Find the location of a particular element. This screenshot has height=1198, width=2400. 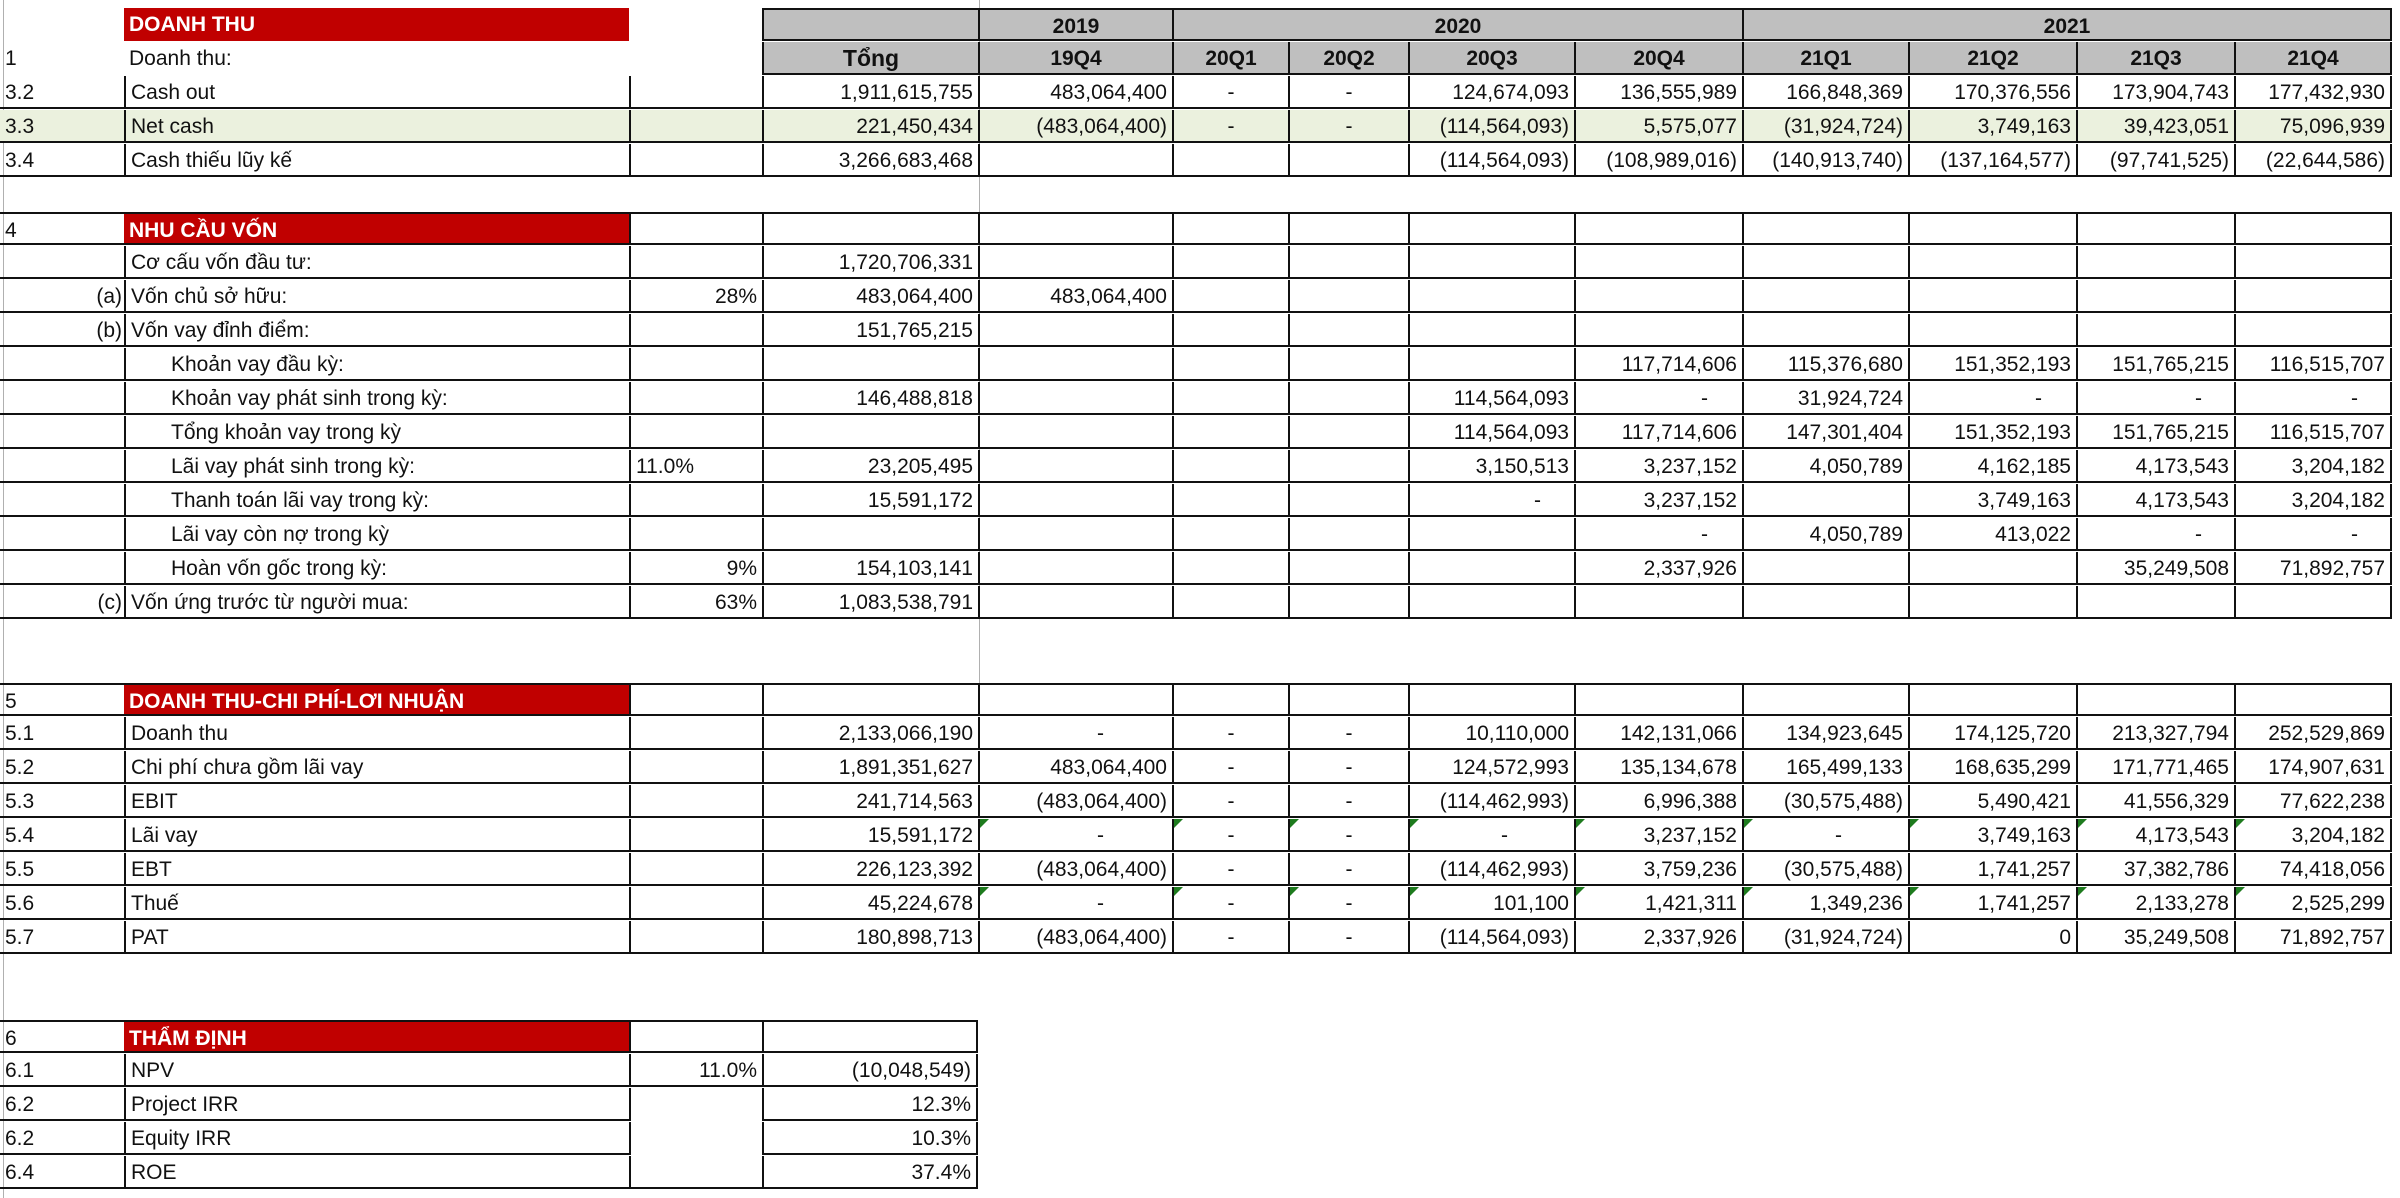

row-label: Thuế is located at coordinates (376, 903).